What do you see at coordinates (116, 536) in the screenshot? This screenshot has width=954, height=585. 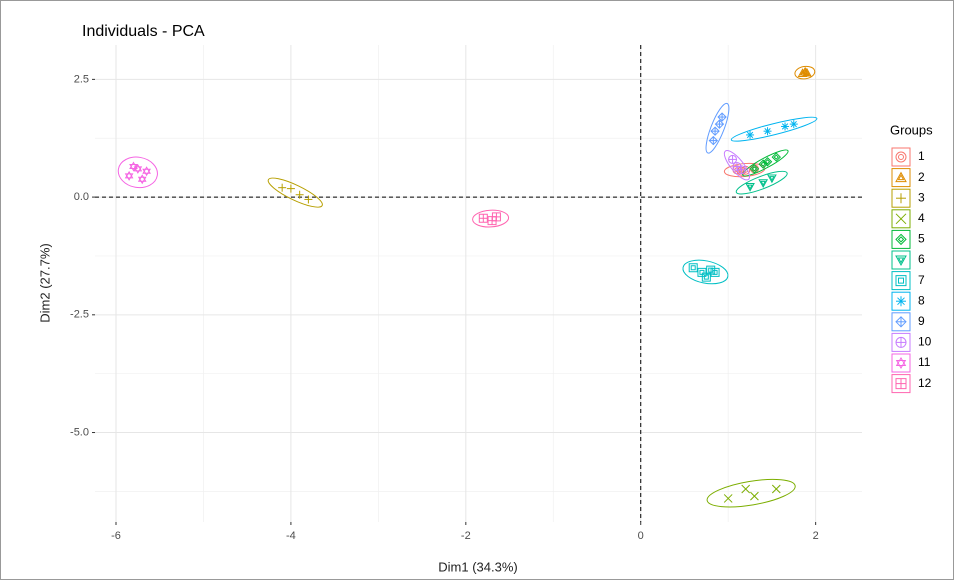 I see `x-tick-label: -6` at bounding box center [116, 536].